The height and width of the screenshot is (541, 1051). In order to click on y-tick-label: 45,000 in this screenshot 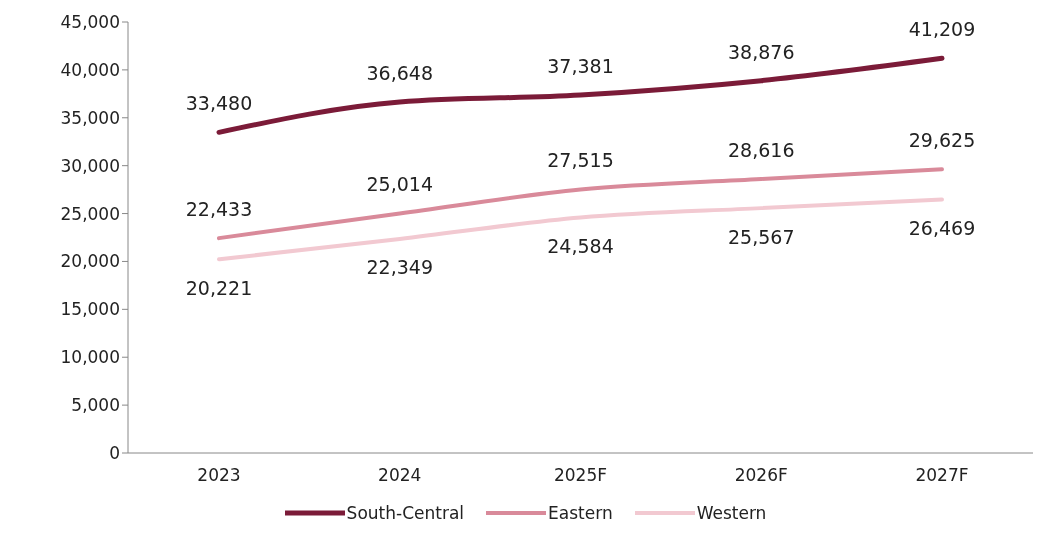, I will do `click(90, 22)`.